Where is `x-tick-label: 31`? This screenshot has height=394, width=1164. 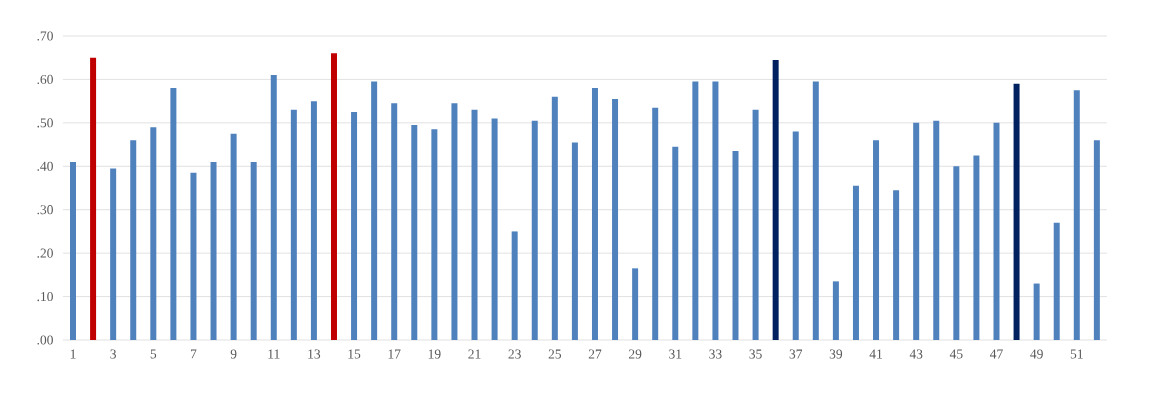 x-tick-label: 31 is located at coordinates (675, 354).